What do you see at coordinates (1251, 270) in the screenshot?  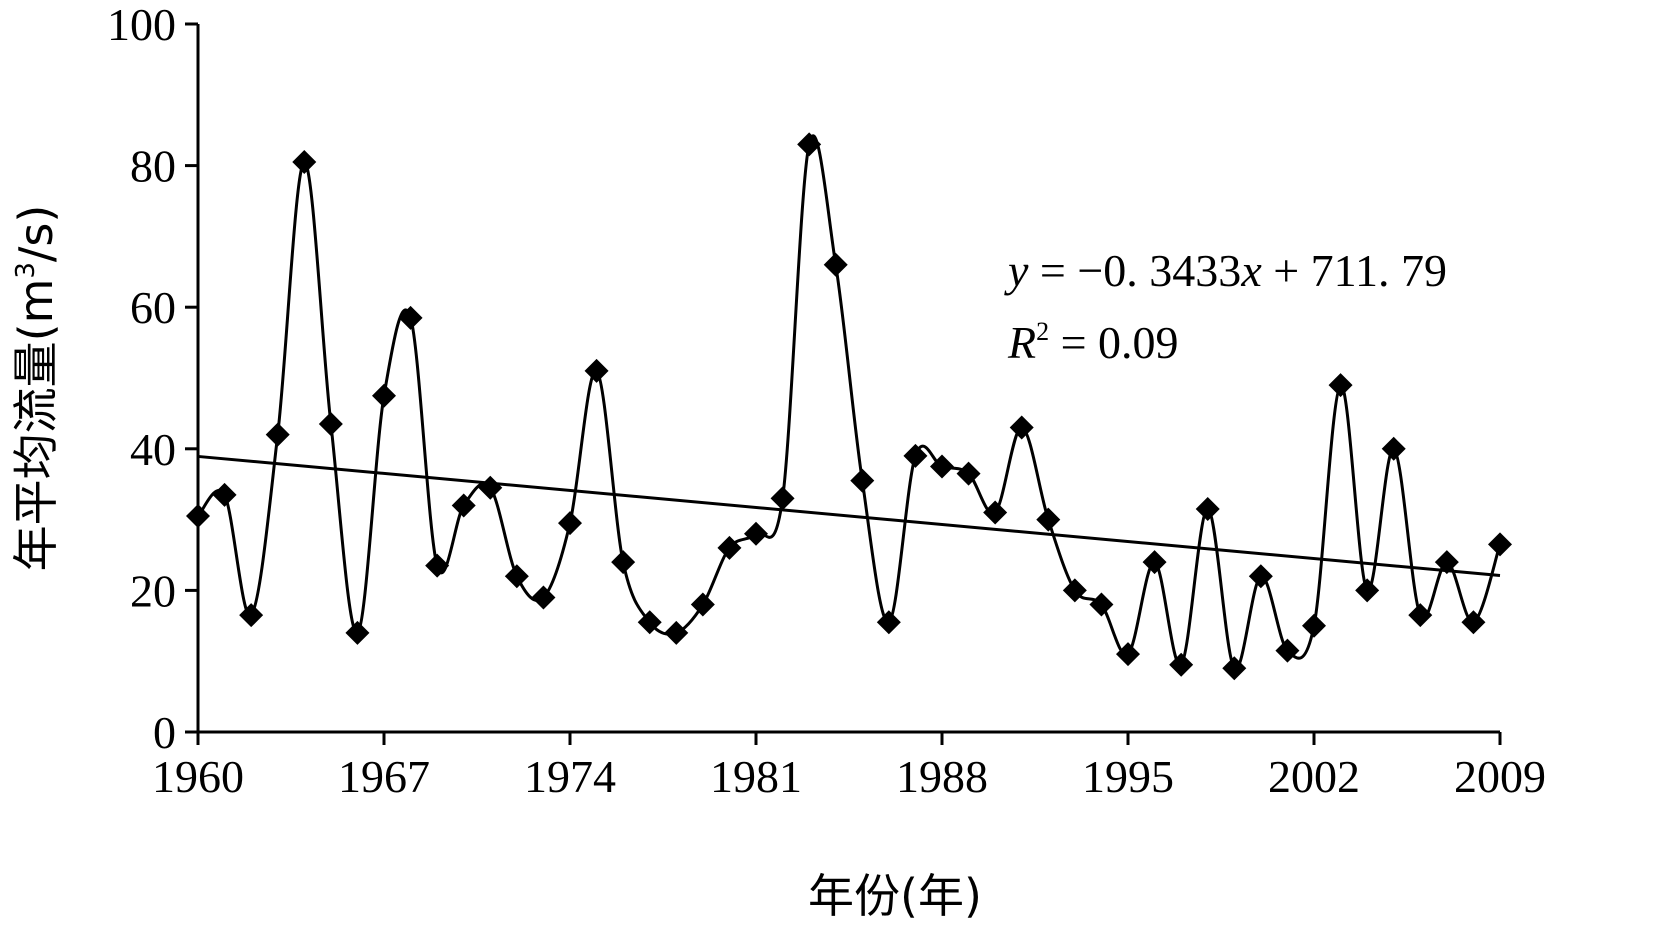 I see `eq-x: x` at bounding box center [1251, 270].